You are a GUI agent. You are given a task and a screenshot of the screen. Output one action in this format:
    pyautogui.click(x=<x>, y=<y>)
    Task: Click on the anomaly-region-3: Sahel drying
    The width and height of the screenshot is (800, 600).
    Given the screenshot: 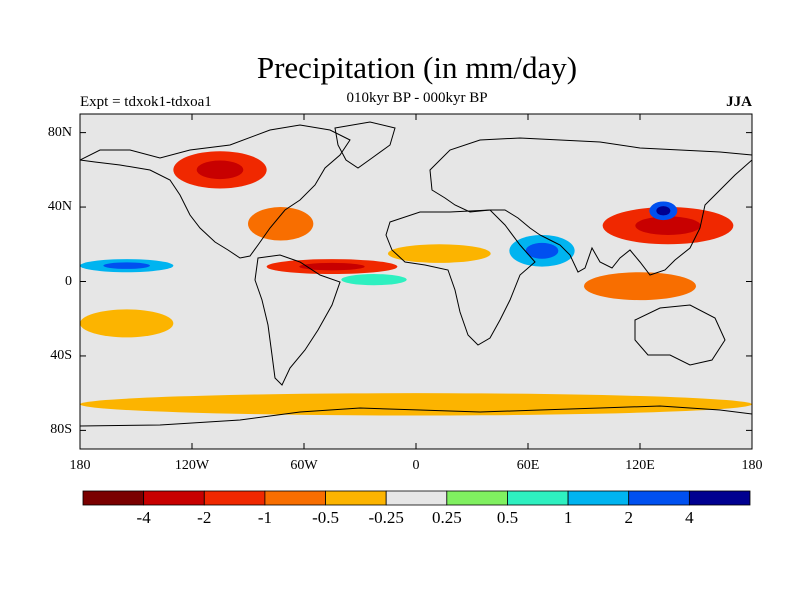 What is the action you would take?
    pyautogui.click(x=439, y=253)
    